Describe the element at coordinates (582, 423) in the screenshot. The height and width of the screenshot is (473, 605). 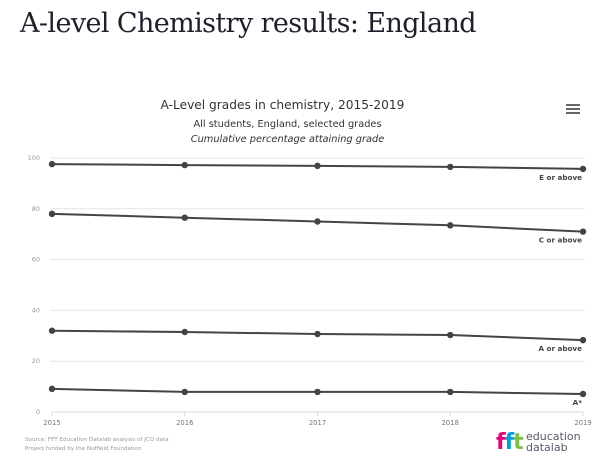
I see `x-tick-label: 2019` at that location.